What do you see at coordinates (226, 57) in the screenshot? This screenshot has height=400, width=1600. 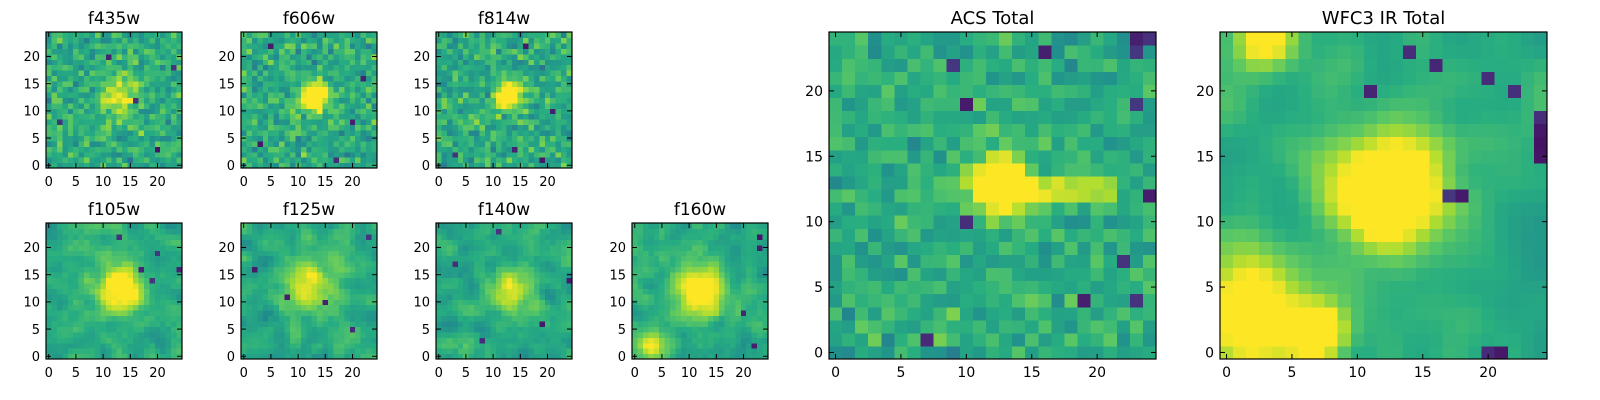 I see `y-tick-label: 20` at bounding box center [226, 57].